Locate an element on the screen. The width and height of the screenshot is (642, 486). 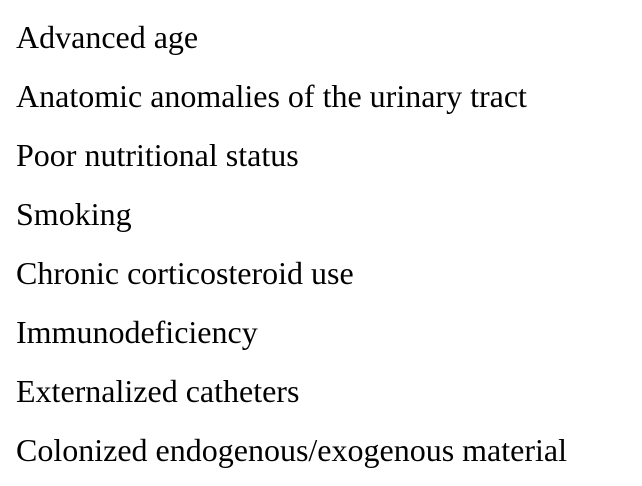
list-item: Externalized catheters is located at coordinates (158, 391).